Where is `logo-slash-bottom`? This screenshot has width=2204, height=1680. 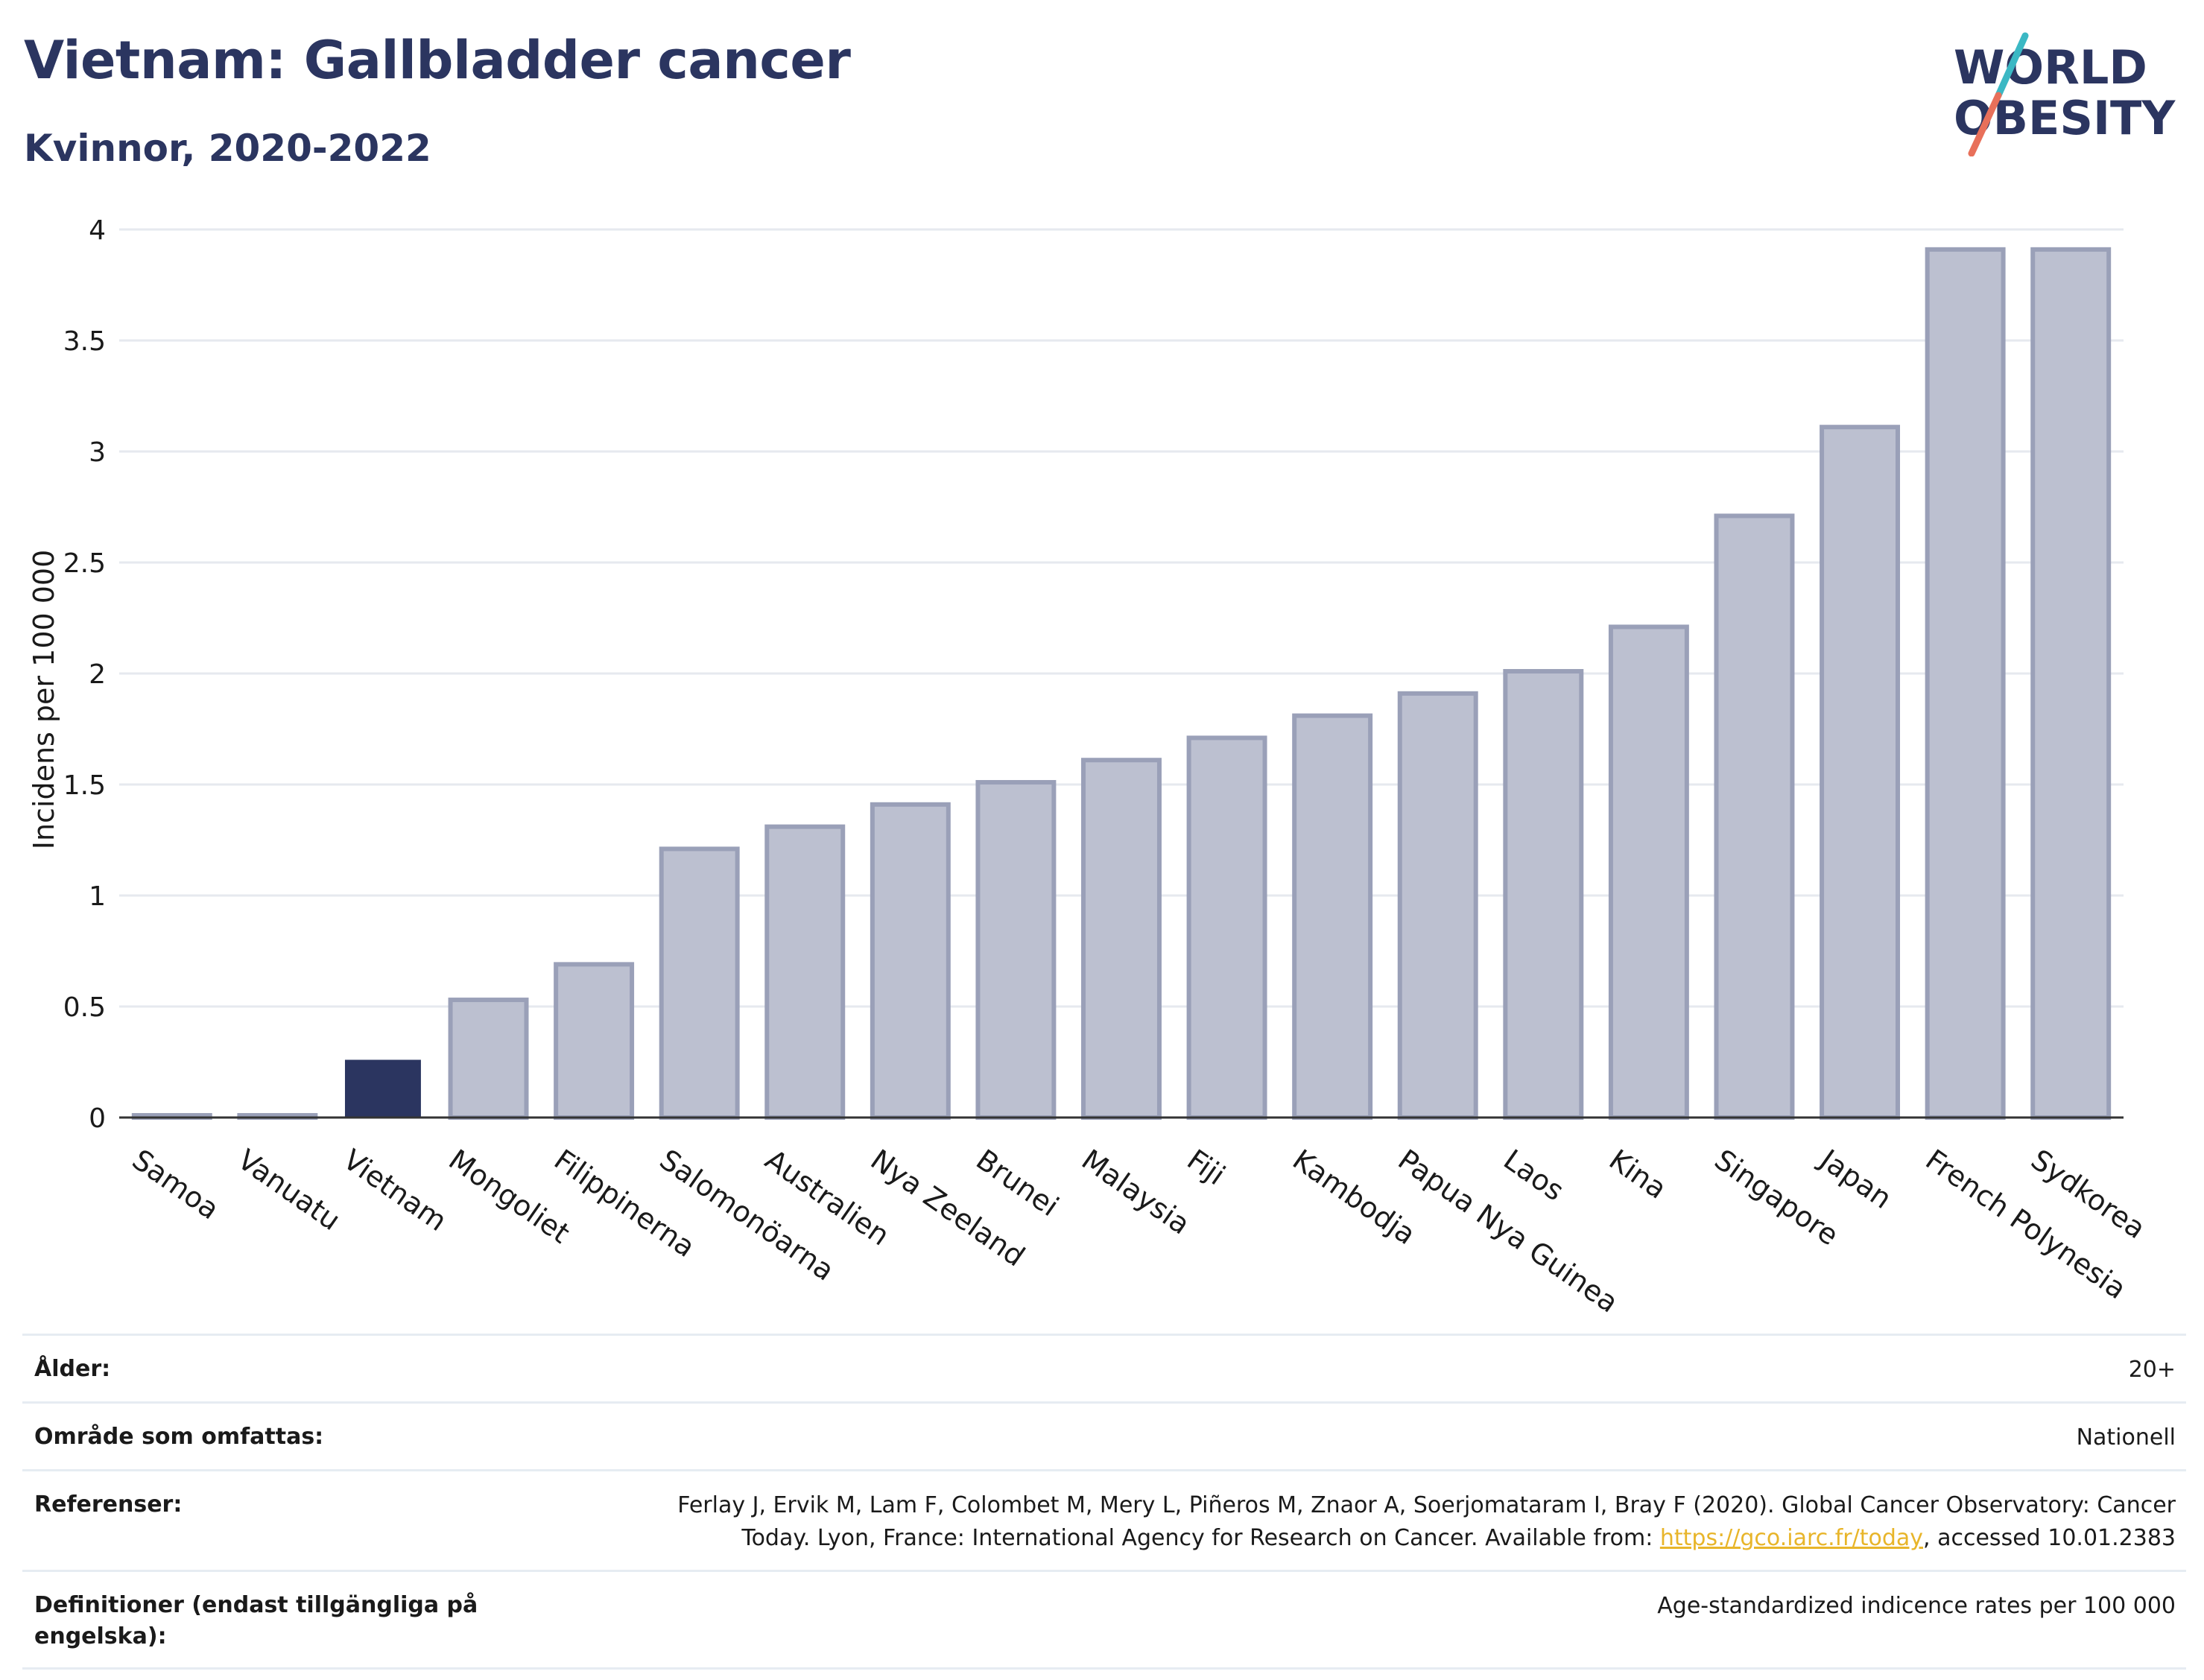
logo-slash-bottom is located at coordinates (1985, 124).